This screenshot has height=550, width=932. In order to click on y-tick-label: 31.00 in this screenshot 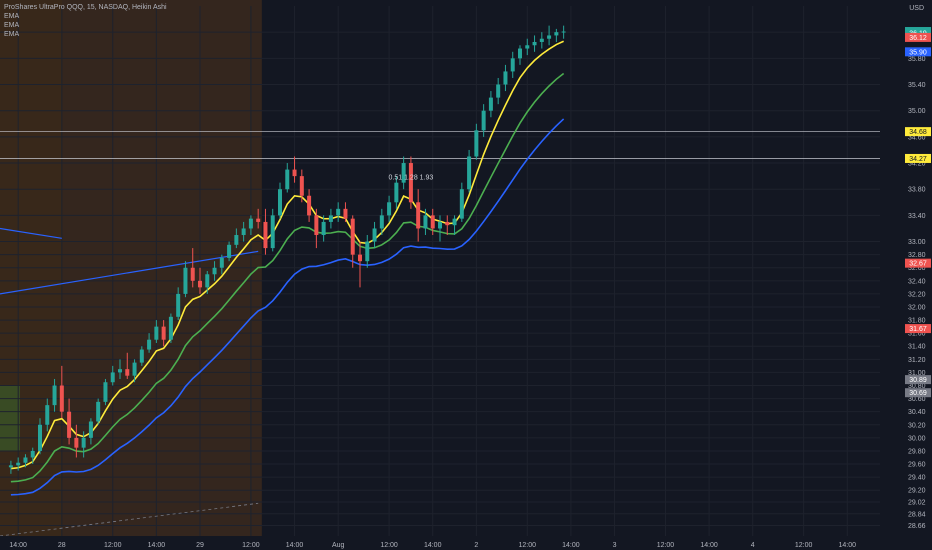, I will do `click(917, 373)`.